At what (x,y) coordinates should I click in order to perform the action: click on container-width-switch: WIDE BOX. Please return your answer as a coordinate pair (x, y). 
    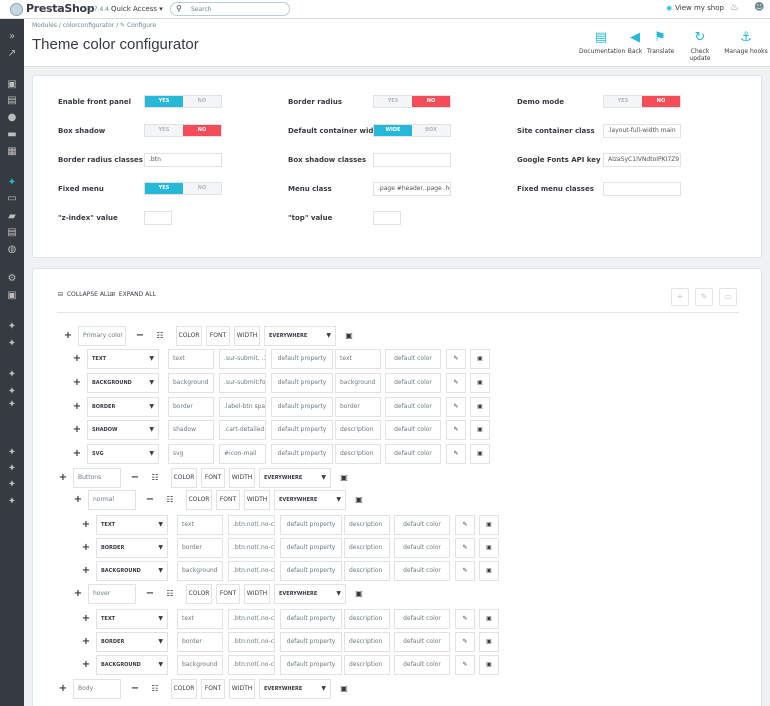
    Looking at the image, I should click on (412, 130).